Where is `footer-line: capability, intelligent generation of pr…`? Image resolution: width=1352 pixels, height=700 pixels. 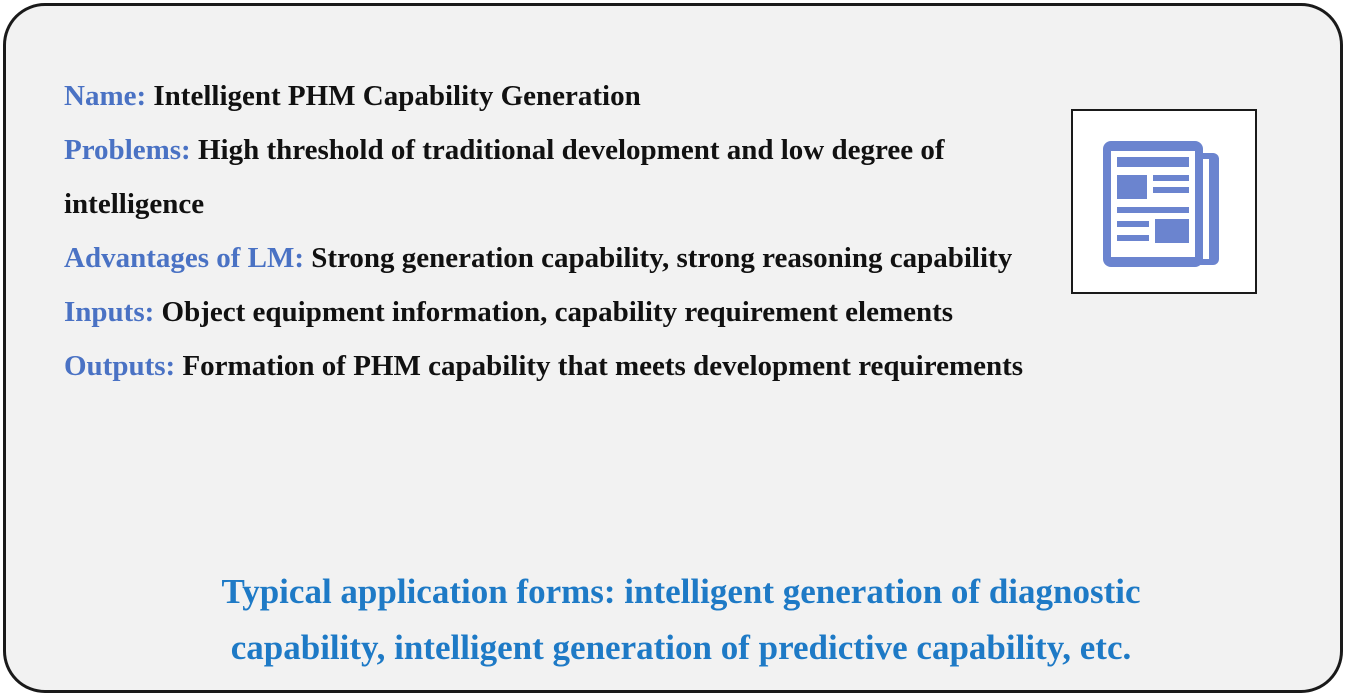
footer-line: capability, intelligent generation of pr… is located at coordinates (681, 647).